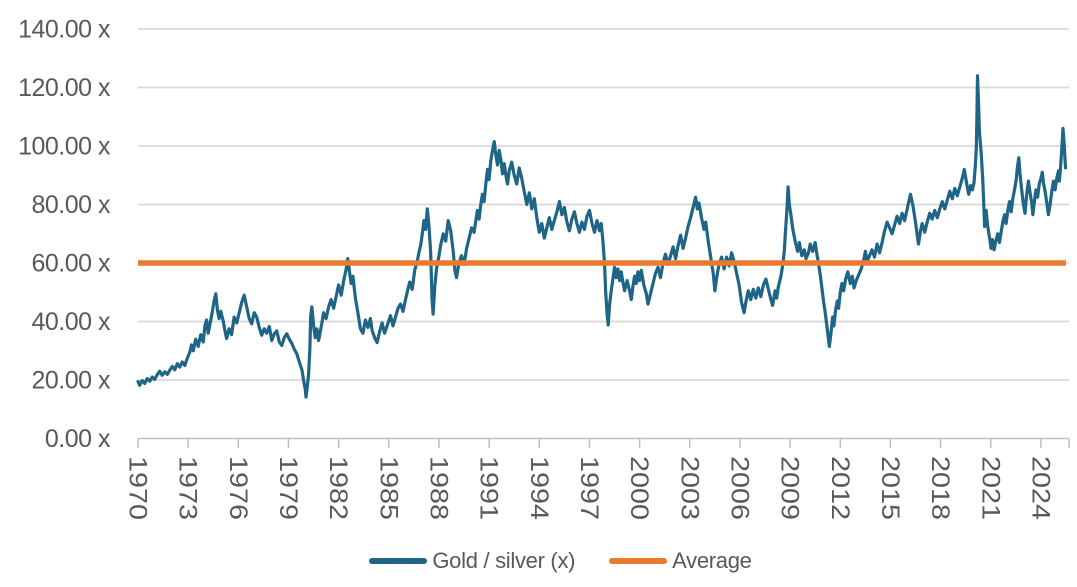 Image resolution: width=1077 pixels, height=587 pixels. I want to click on x-axis-tick-label: 1988, so click(438, 488).